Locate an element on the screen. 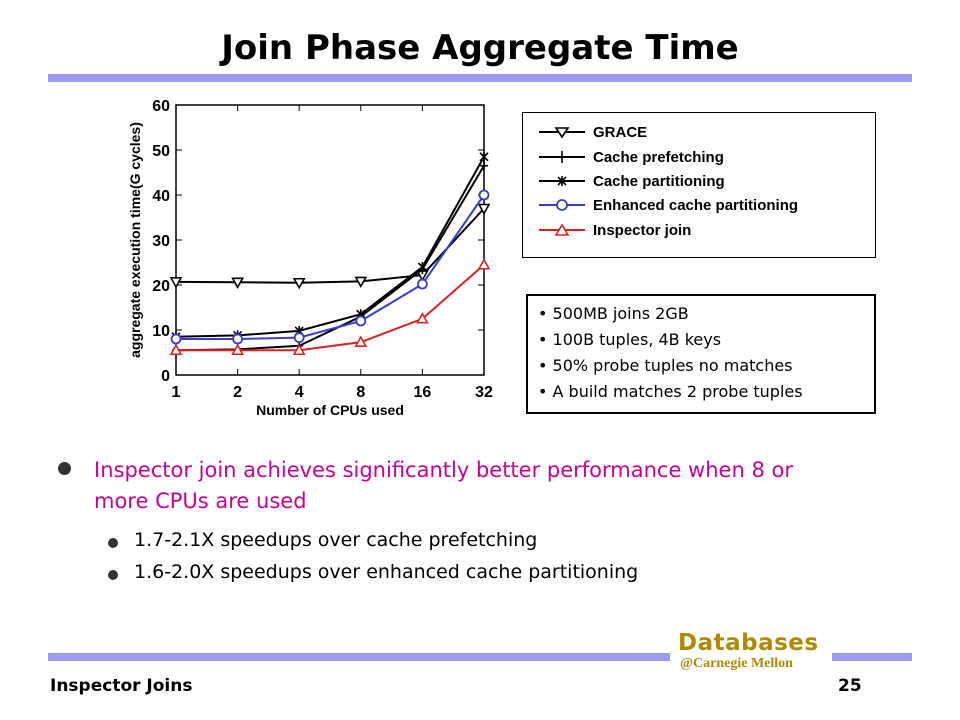  databases-logo: Databases is located at coordinates (748, 643).